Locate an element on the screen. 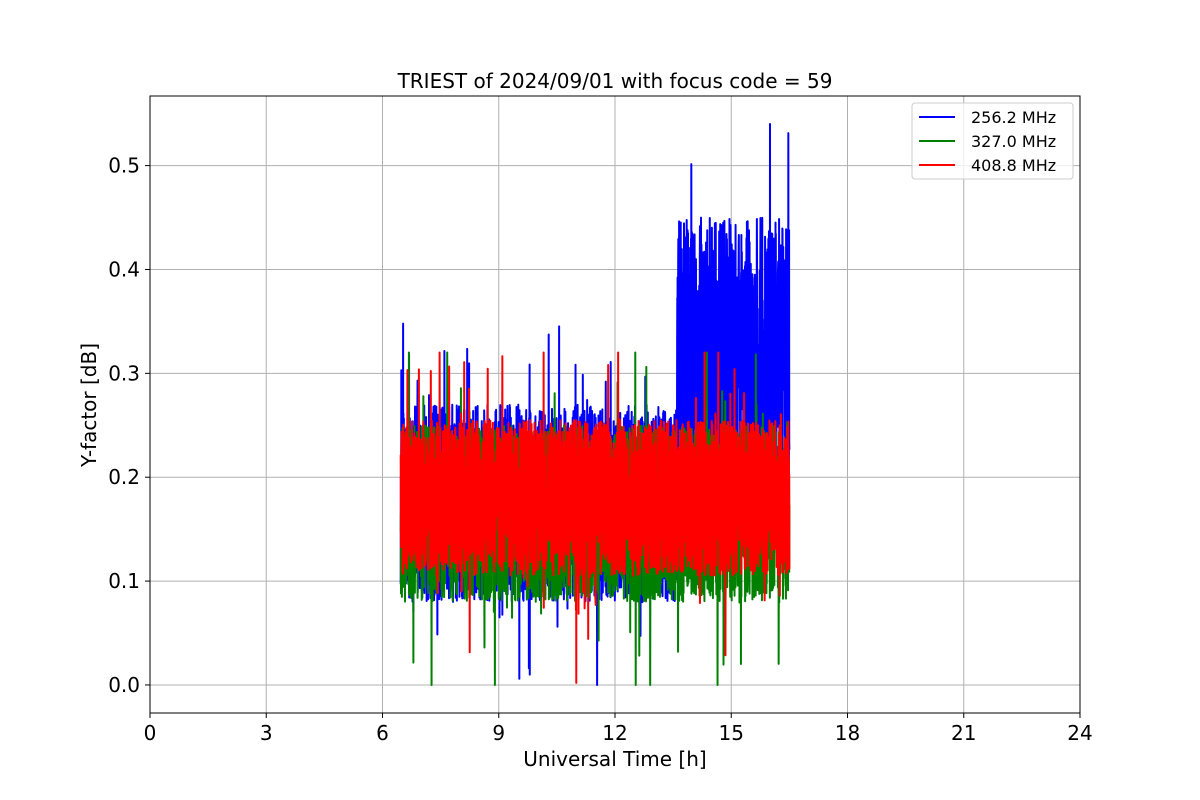  x-tick-label: 15 is located at coordinates (731, 733).